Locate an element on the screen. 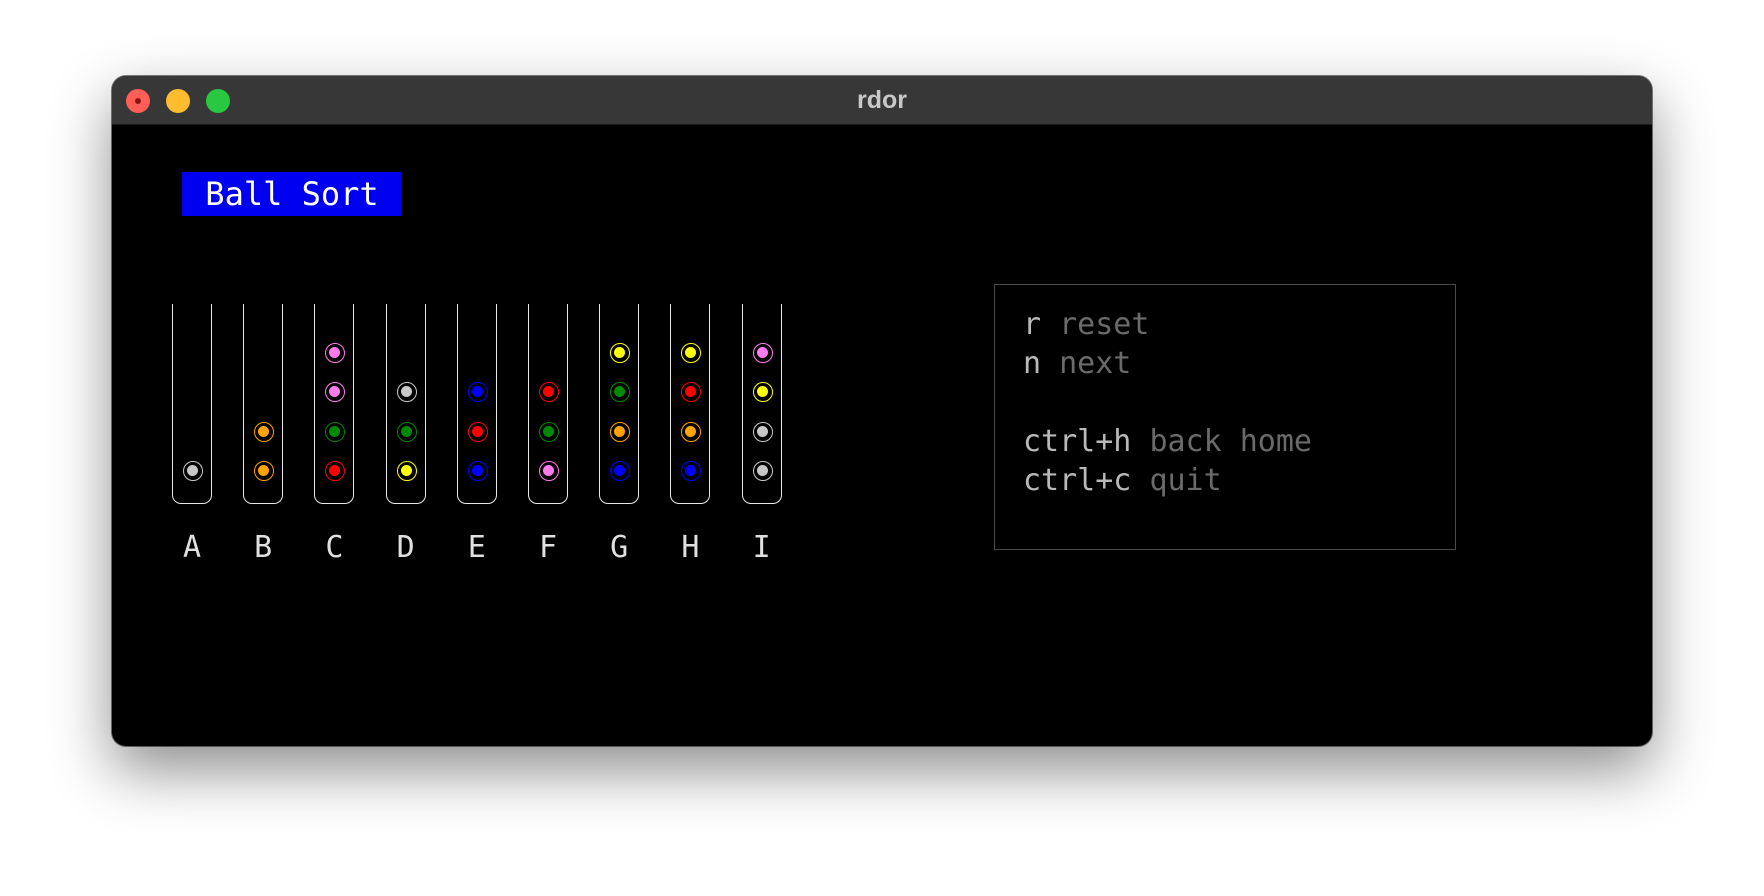 Image resolution: width=1764 pixels, height=896 pixels. maximize-button is located at coordinates (218, 101).